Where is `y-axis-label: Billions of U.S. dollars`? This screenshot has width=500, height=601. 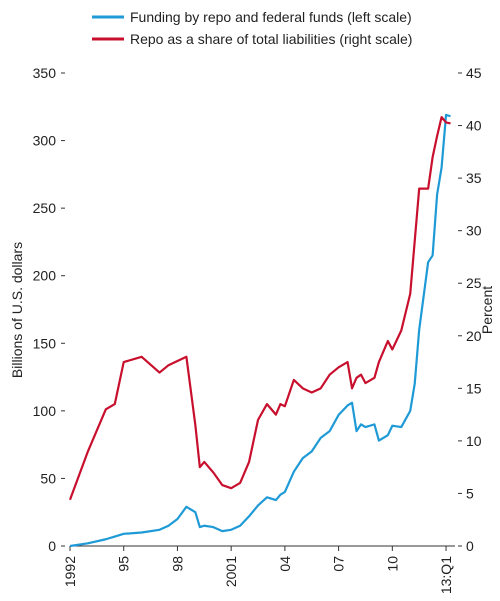
y-axis-label: Billions of U.S. dollars is located at coordinates (17, 310).